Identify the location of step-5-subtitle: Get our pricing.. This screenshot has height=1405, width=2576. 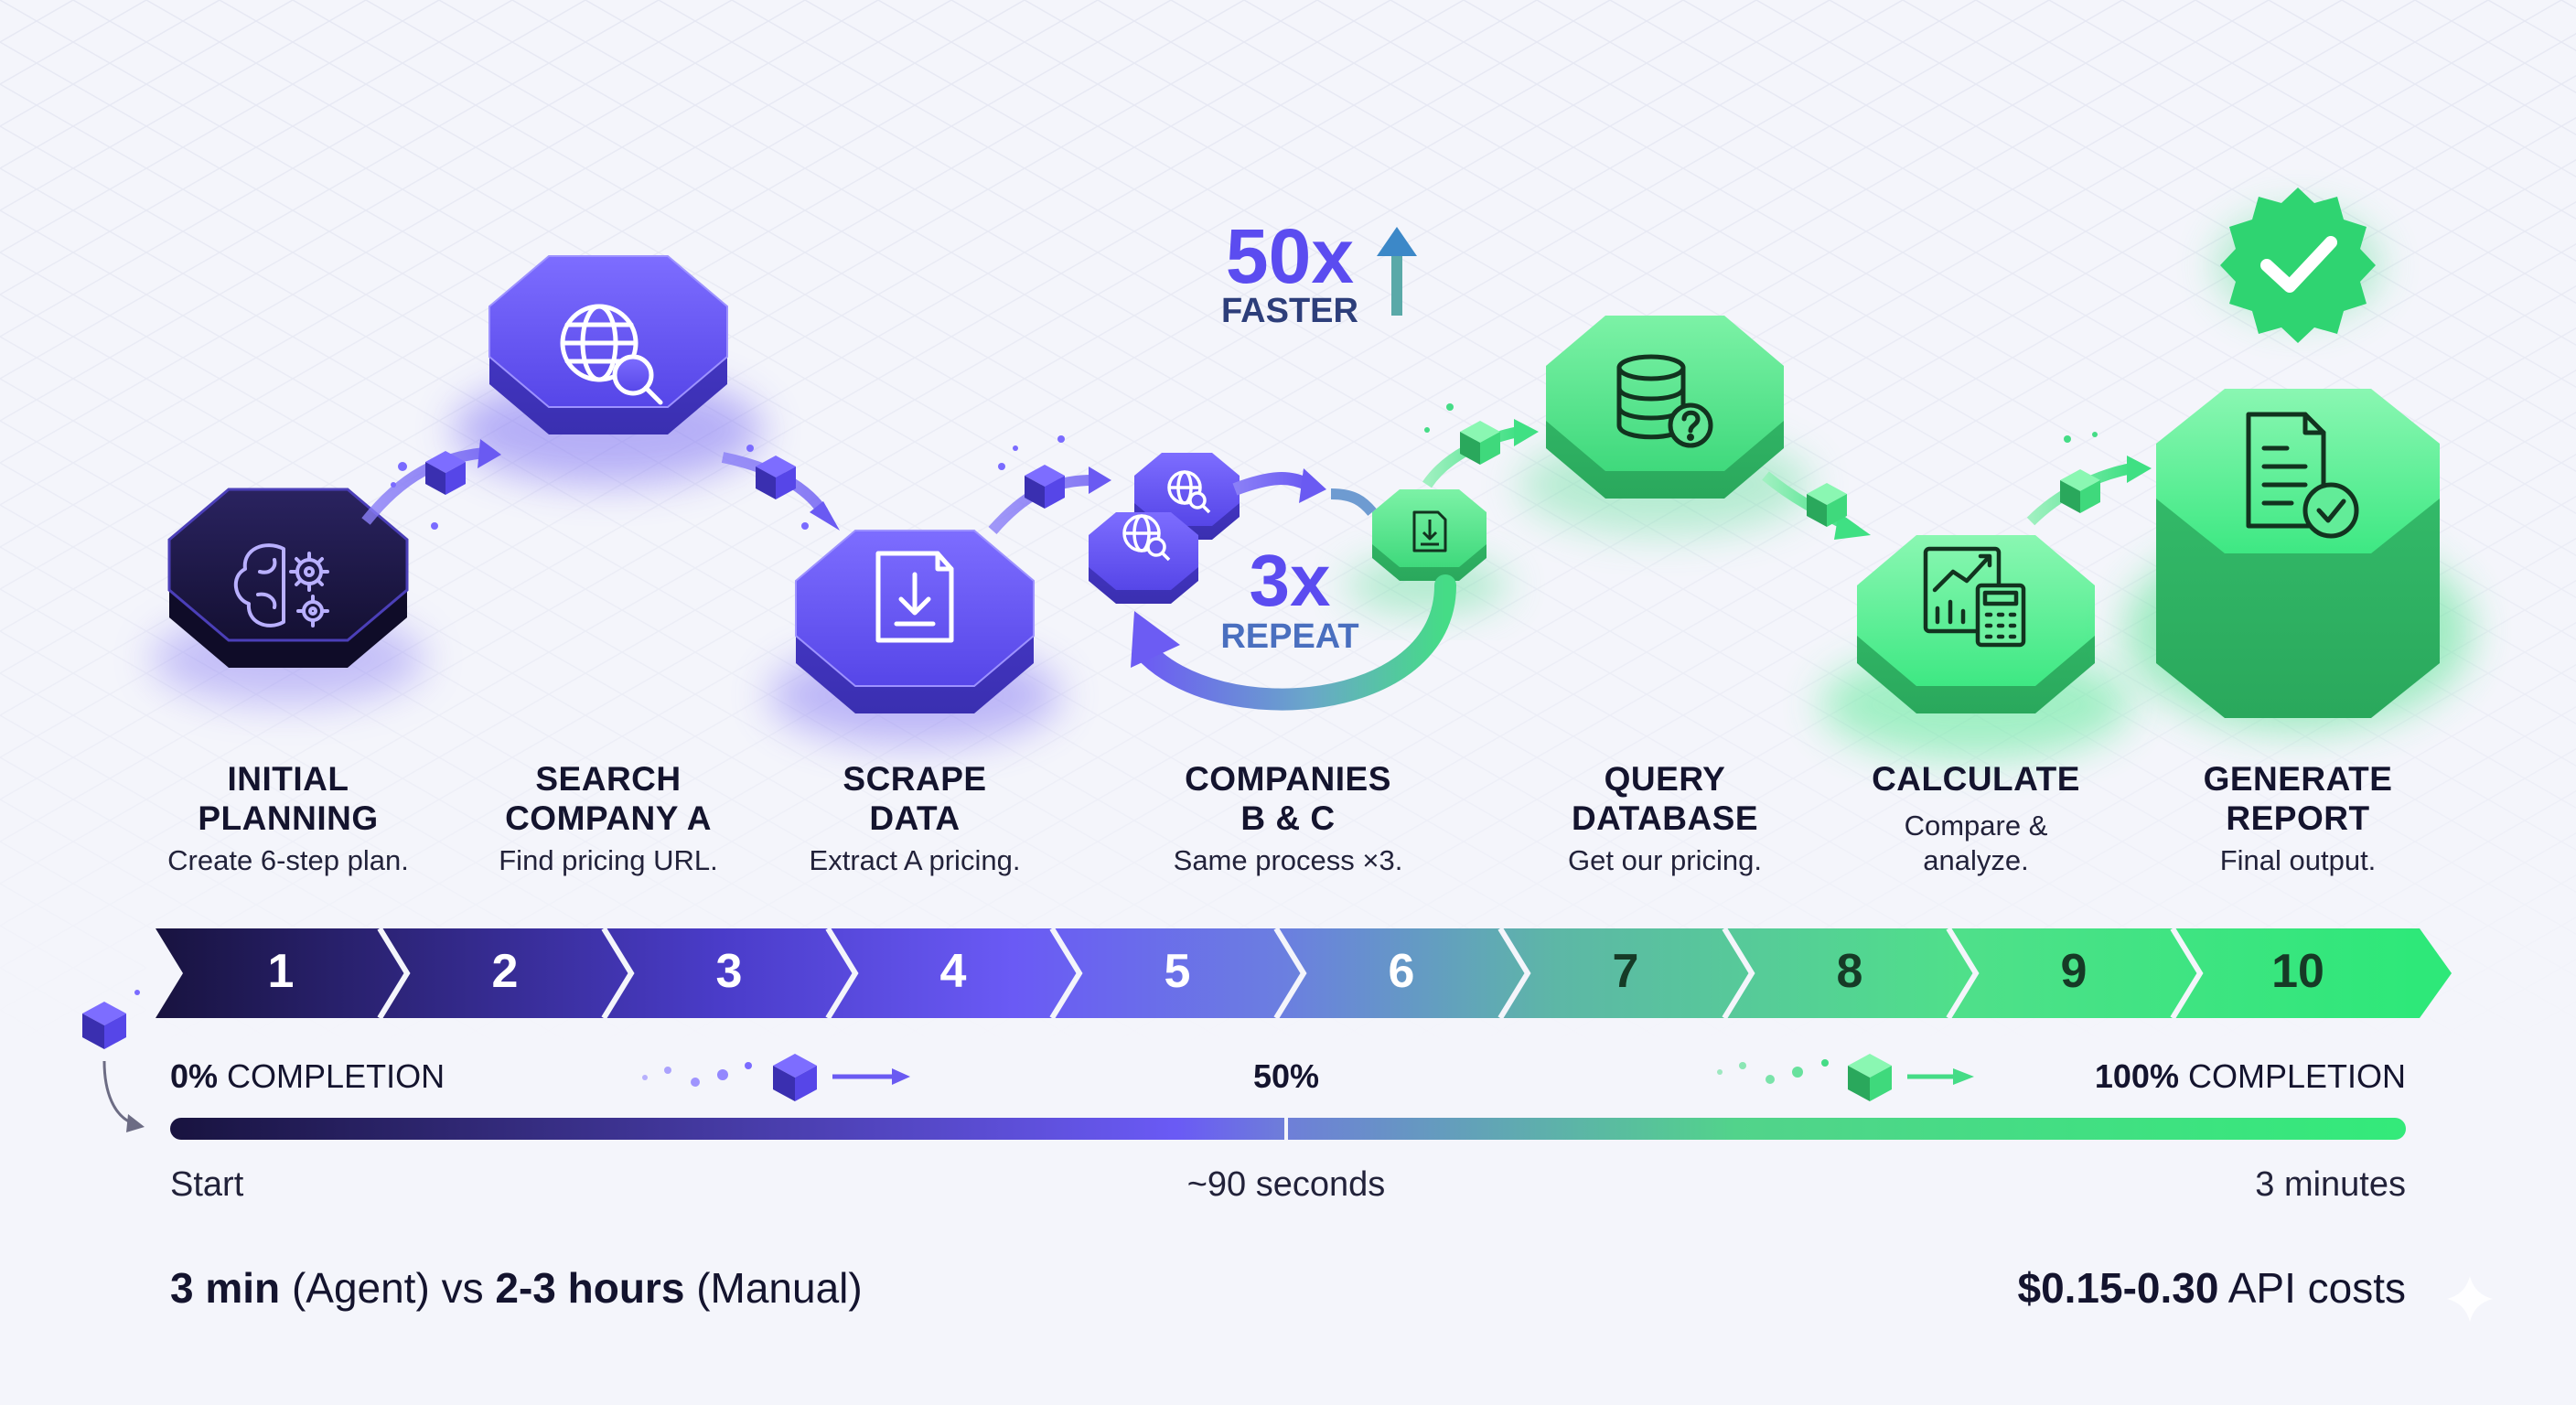
(1665, 860).